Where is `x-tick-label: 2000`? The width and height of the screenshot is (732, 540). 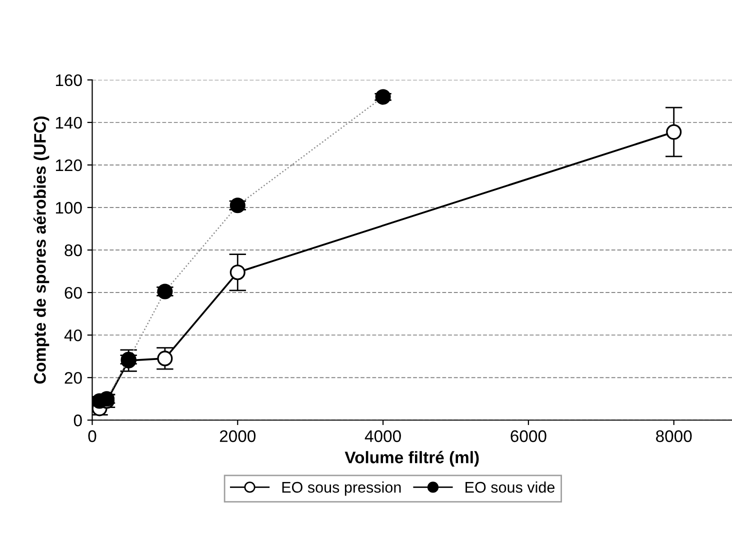
x-tick-label: 2000 is located at coordinates (238, 436).